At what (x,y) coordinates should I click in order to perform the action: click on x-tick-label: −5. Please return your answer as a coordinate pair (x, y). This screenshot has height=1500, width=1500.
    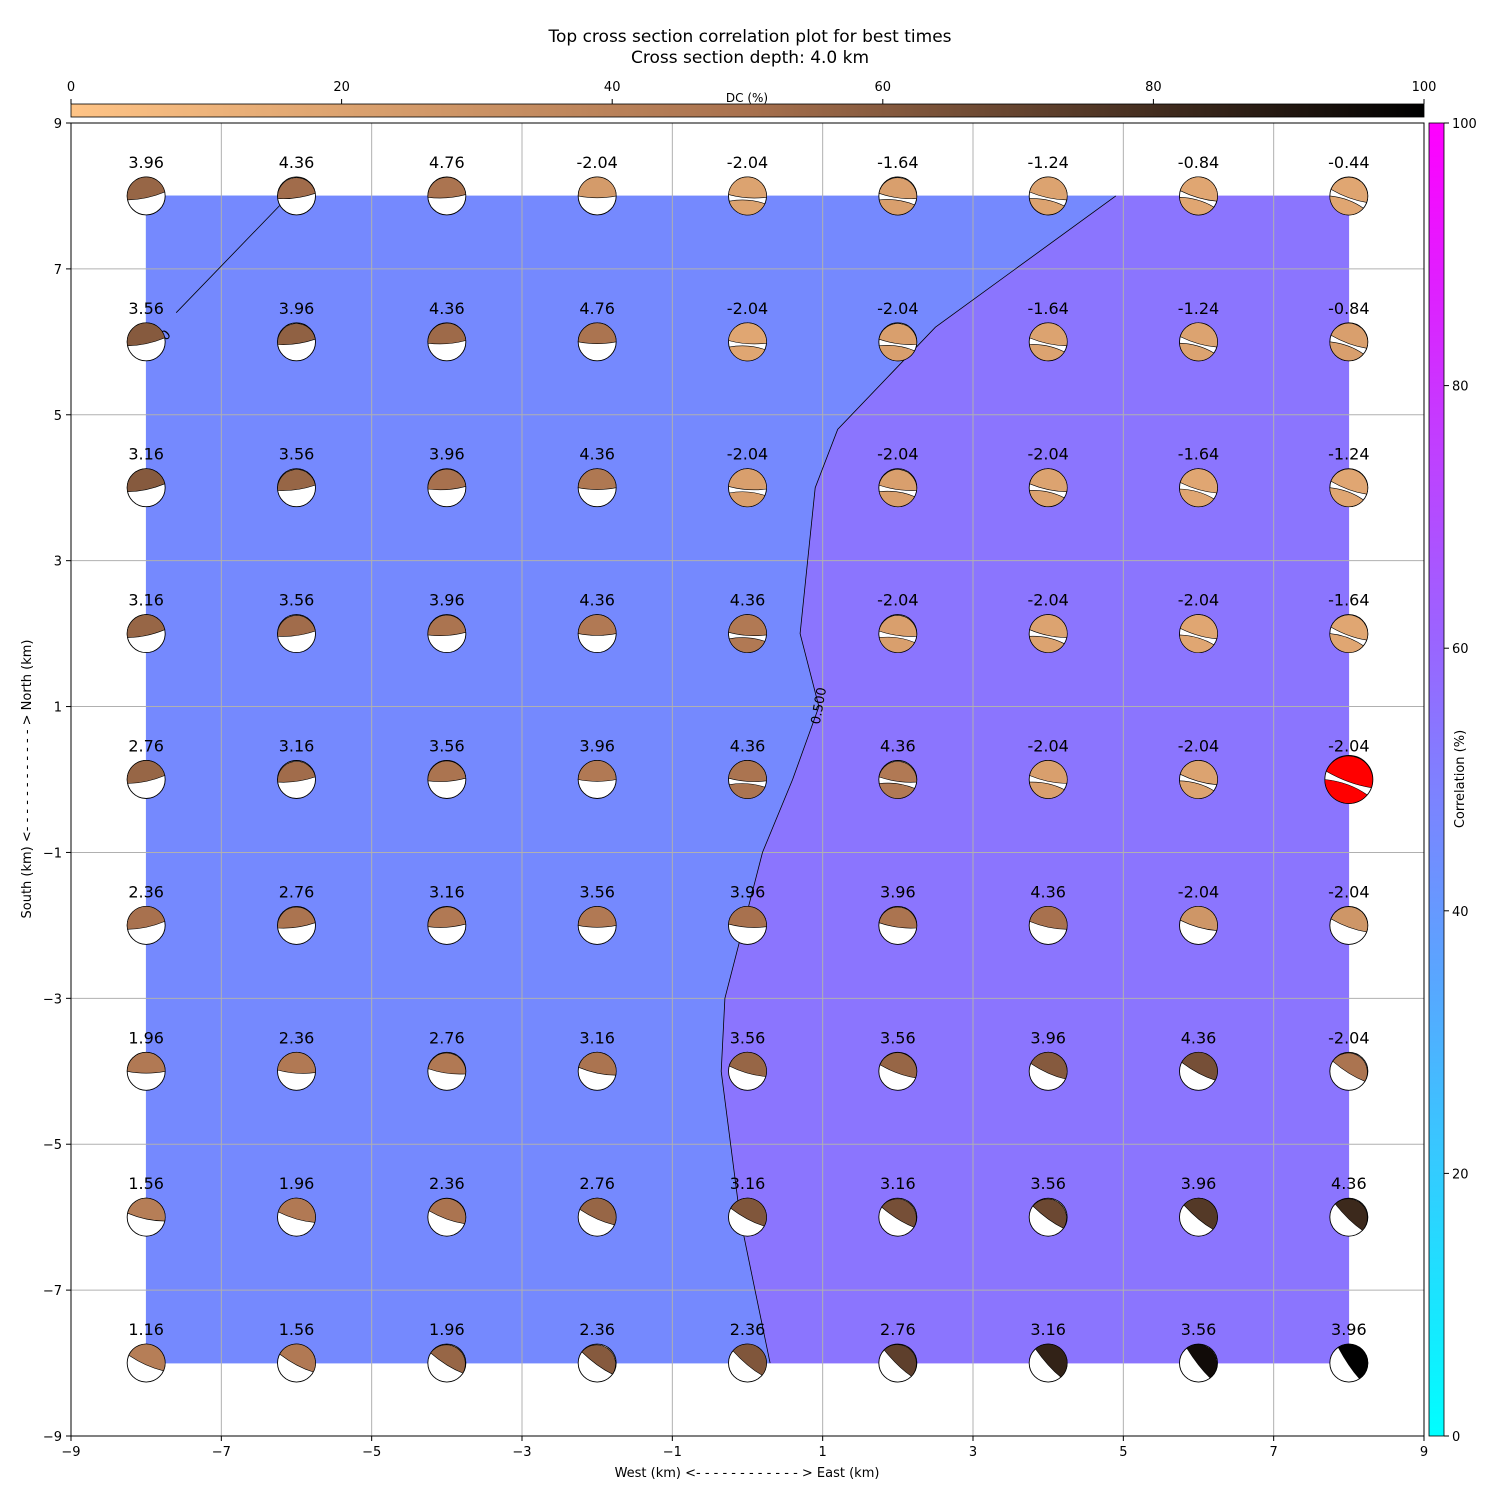
    Looking at the image, I should click on (371, 1452).